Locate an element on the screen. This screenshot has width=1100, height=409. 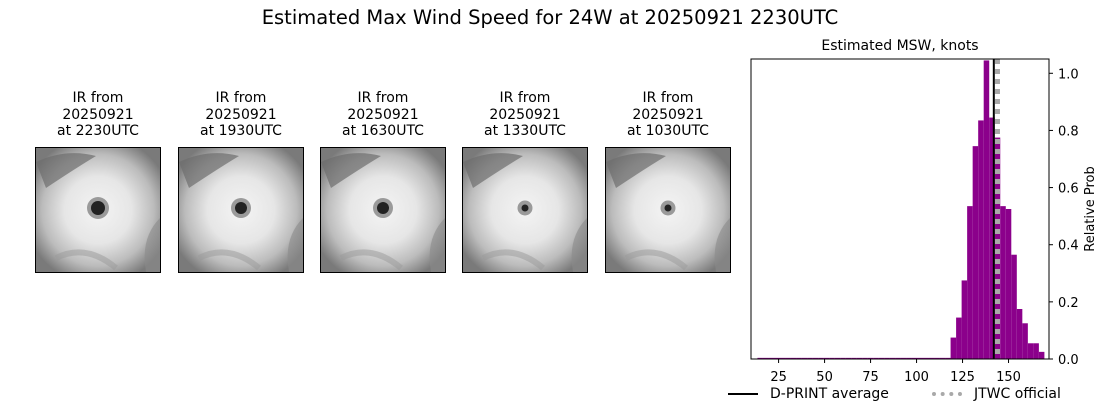
ir-caption: IR from 20250921 at 1630UTC is located at coordinates (383, 115).